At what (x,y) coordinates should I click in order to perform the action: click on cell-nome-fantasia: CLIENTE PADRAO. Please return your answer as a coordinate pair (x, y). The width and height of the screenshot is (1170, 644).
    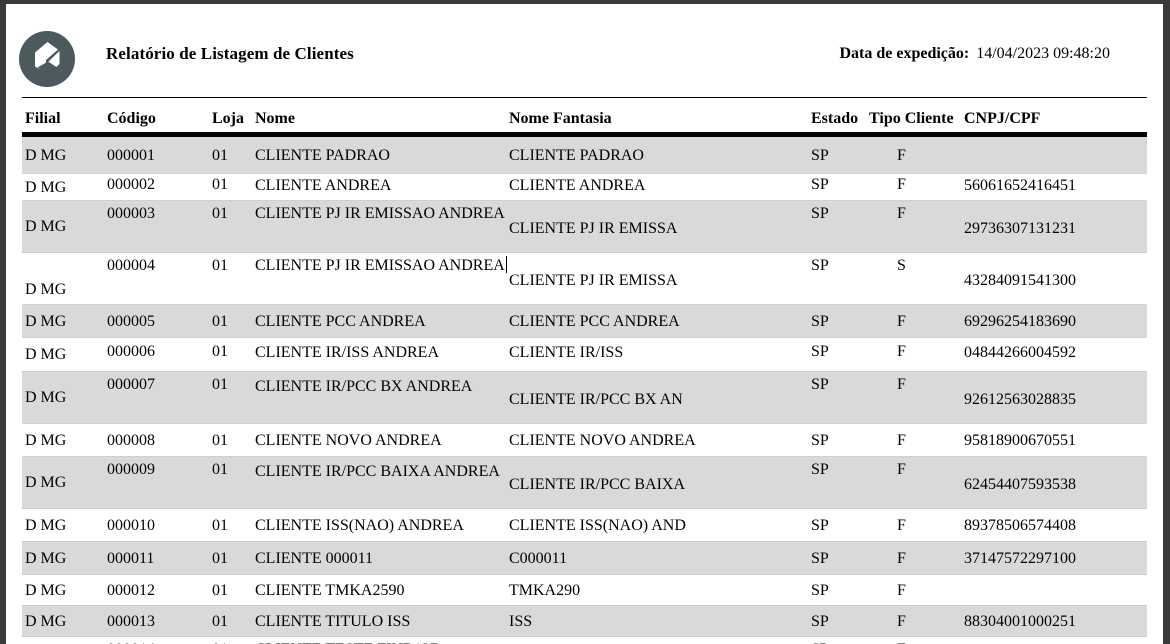
    Looking at the image, I should click on (576, 155).